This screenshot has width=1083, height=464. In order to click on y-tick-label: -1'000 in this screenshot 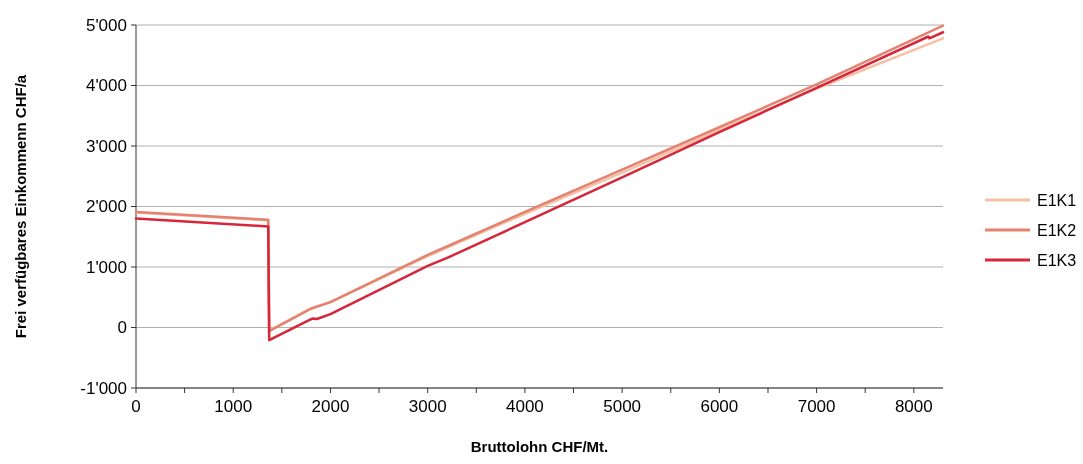, I will do `click(103, 388)`.